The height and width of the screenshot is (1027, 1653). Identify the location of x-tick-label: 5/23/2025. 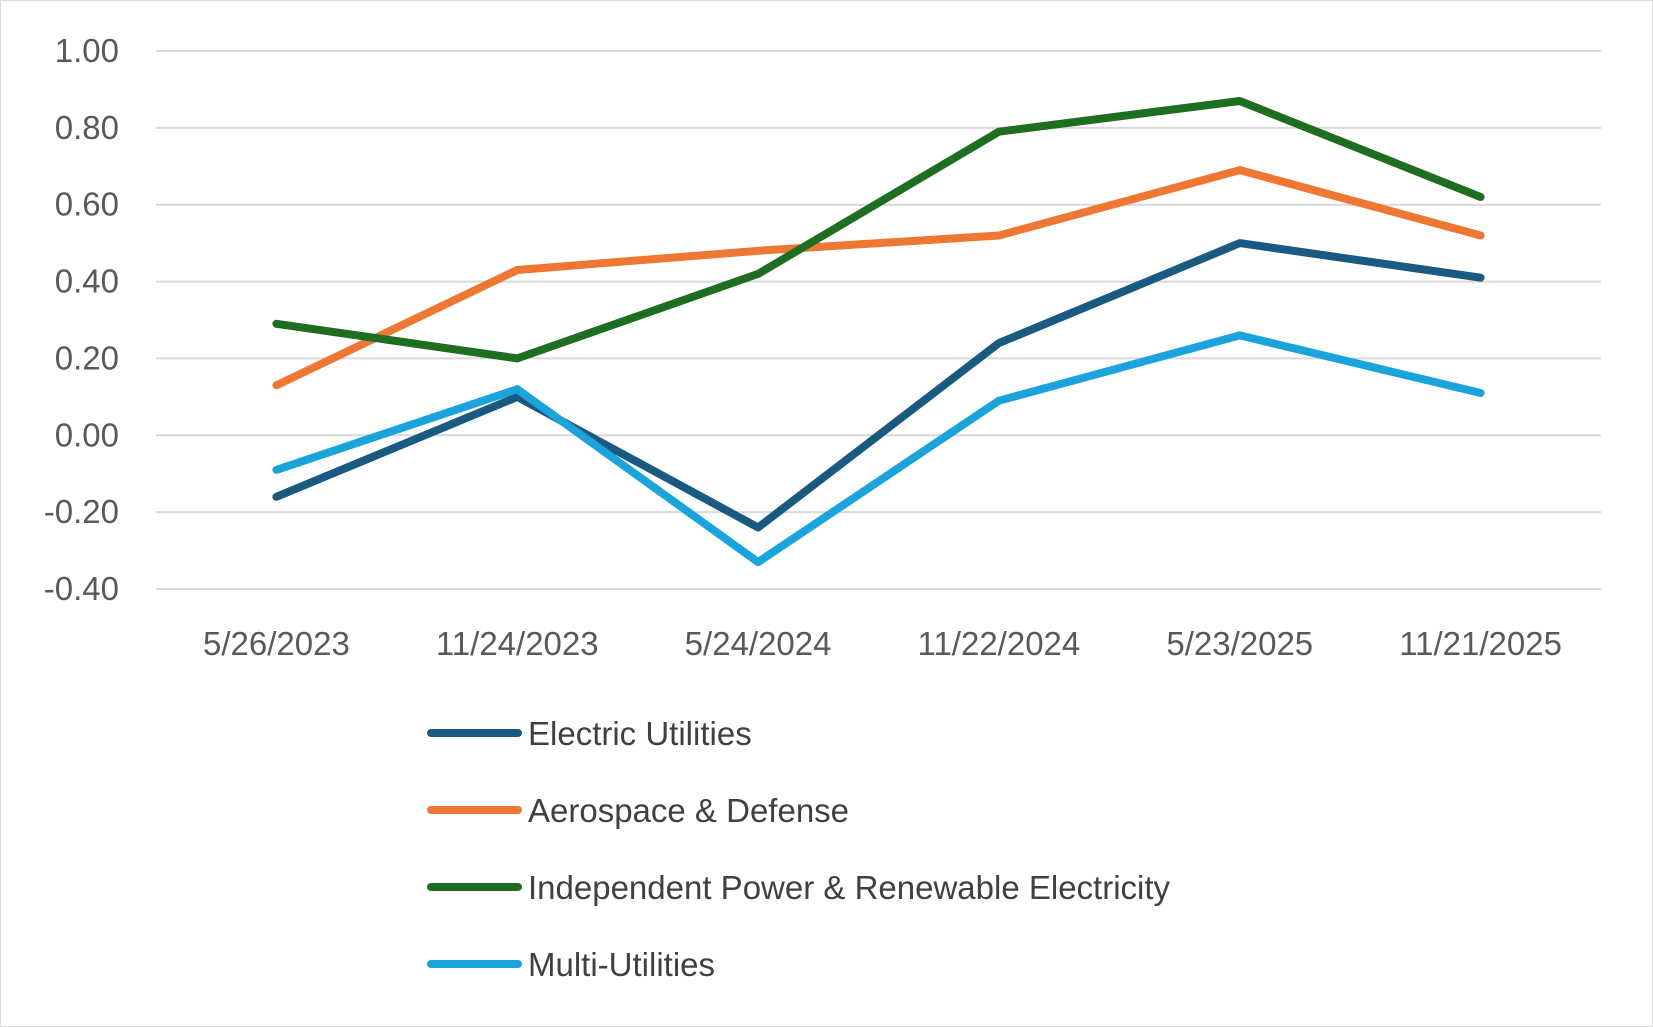
(1239, 643).